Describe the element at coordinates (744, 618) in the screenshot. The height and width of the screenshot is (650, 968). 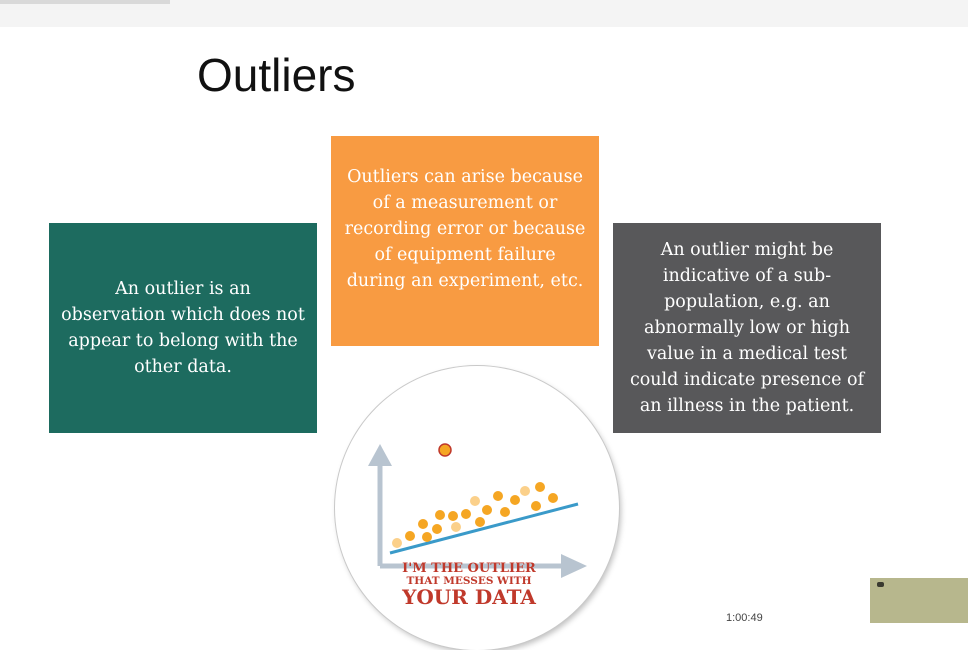
I see `time-readout: 1:00:49` at that location.